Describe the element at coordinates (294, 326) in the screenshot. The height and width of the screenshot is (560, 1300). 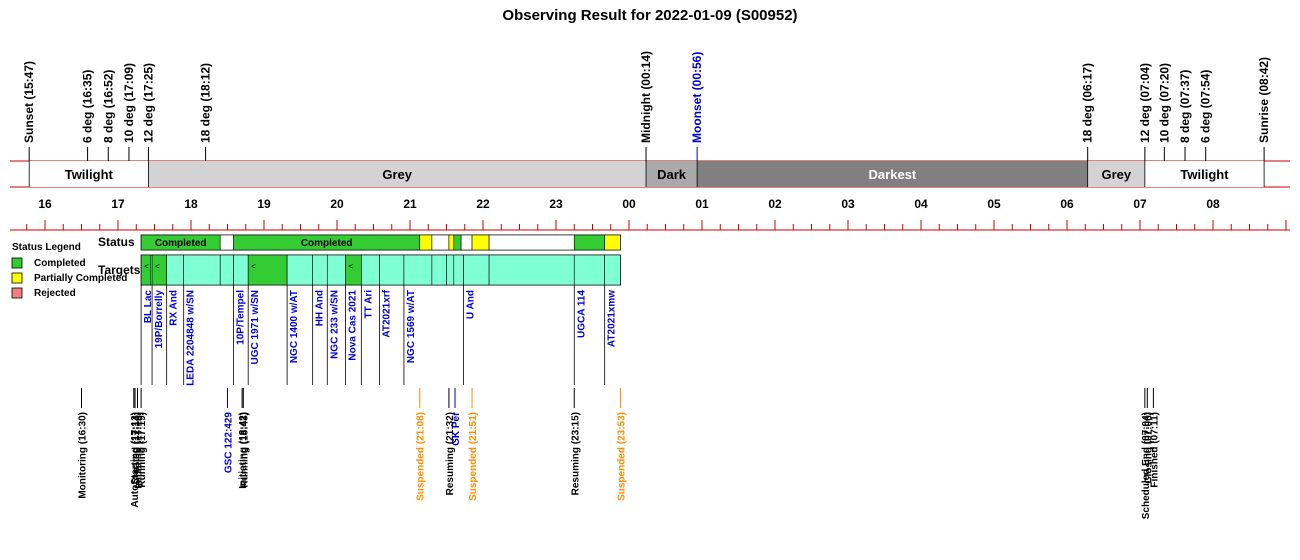
I see `target-label: NGC 1400 w/AT` at that location.